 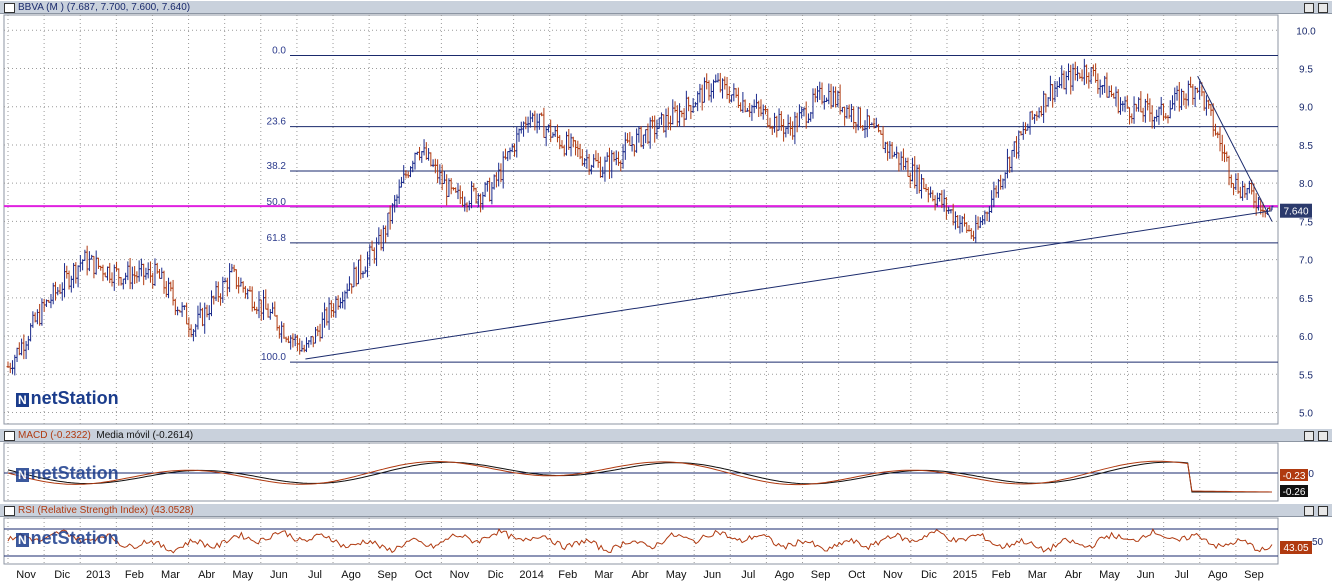 I want to click on macd-ma-badge, so click(x=1294, y=491).